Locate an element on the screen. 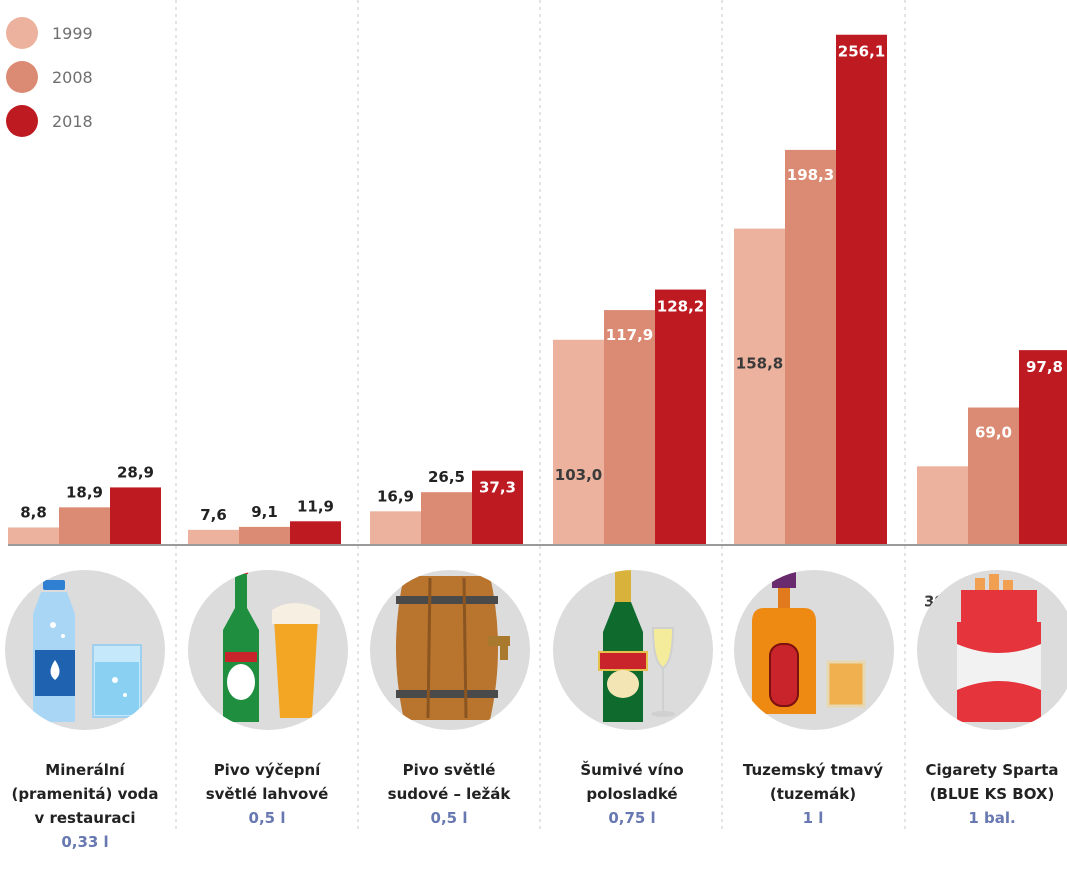  category-label-rum: Tuzemský tmavý (tuzemák) 1 l is located at coordinates (813, 794).